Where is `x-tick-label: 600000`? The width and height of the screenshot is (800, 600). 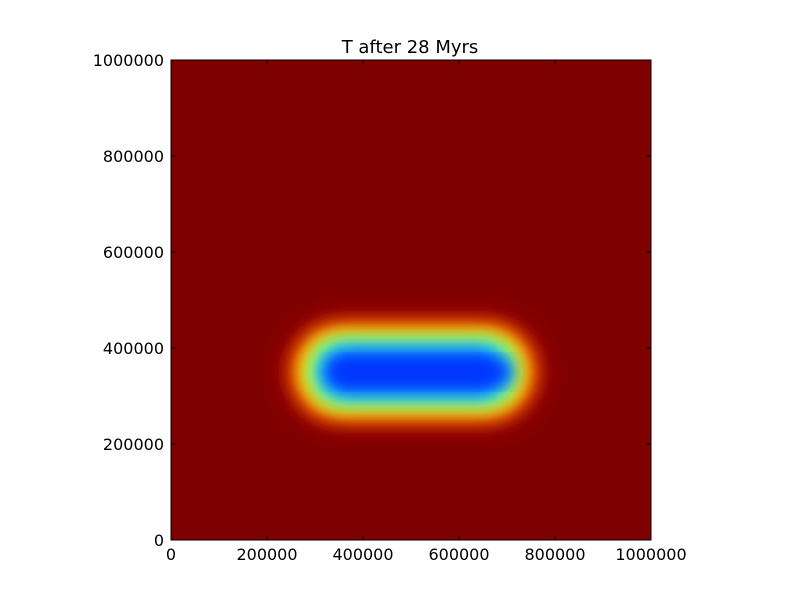 x-tick-label: 600000 is located at coordinates (458, 554).